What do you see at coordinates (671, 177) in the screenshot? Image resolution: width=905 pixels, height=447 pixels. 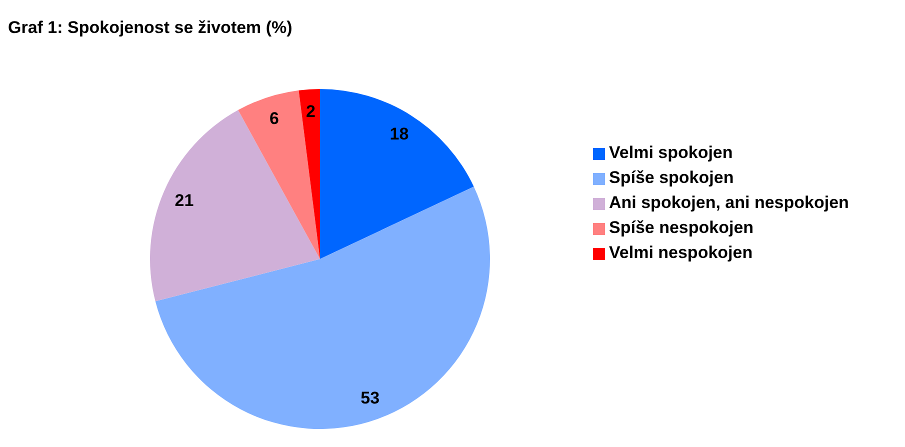 I see `legend-label: Spíše spokojen` at bounding box center [671, 177].